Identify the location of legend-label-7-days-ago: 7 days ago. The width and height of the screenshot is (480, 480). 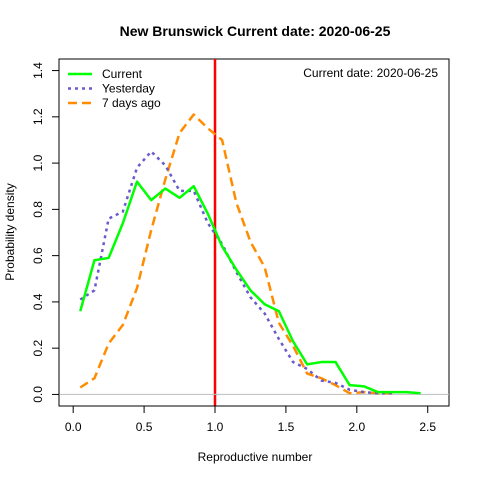
(131, 103).